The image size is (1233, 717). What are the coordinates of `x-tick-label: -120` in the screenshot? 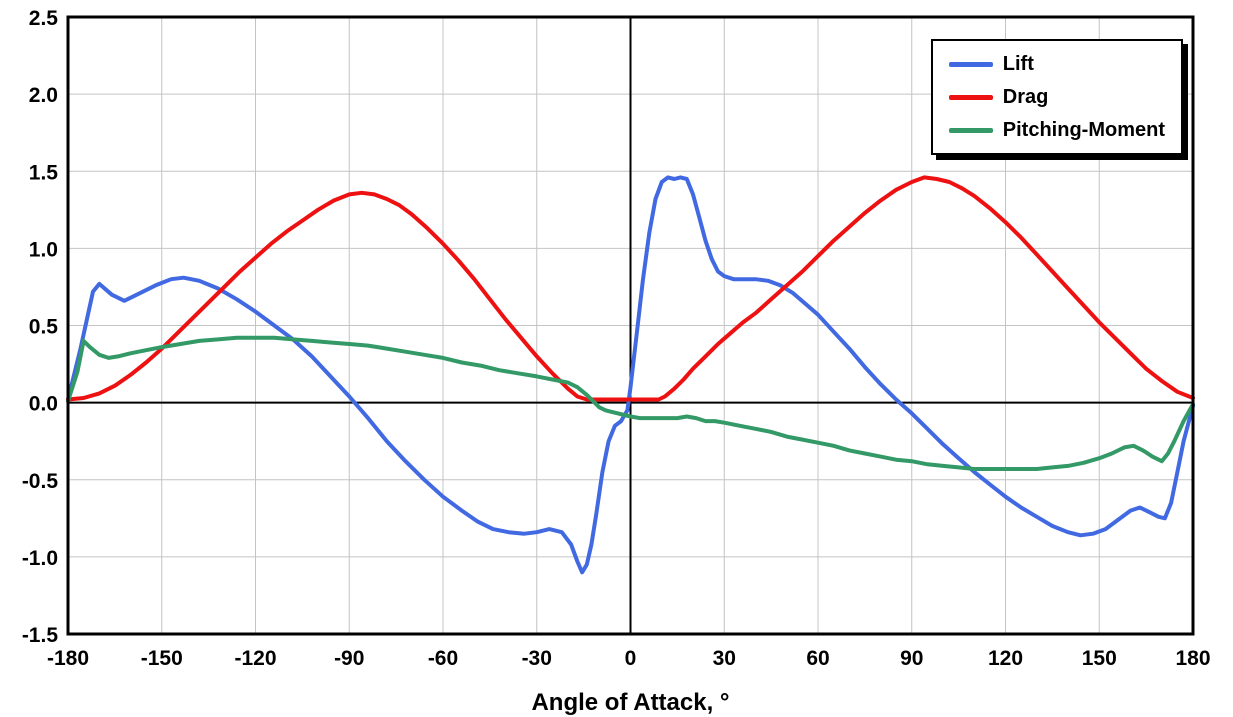 It's located at (255, 658).